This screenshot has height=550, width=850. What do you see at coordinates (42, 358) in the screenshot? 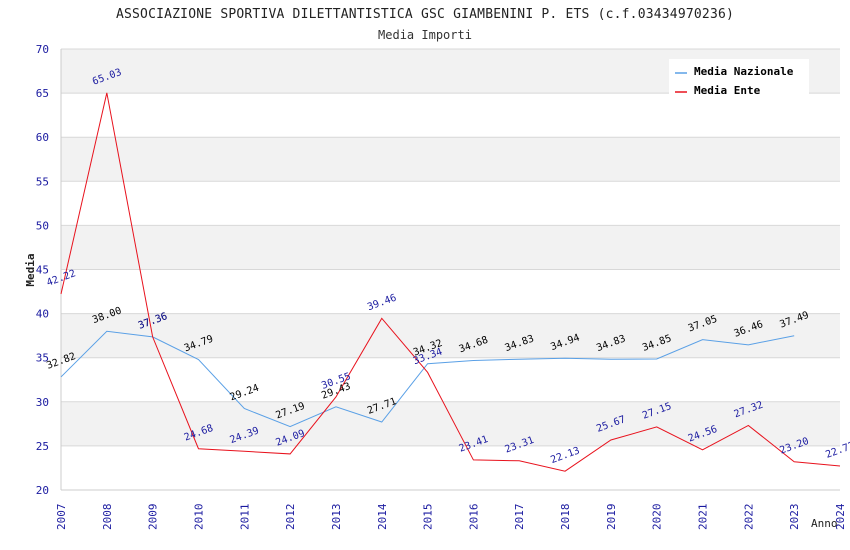
I see `y-tick-label: 35` at bounding box center [42, 358].